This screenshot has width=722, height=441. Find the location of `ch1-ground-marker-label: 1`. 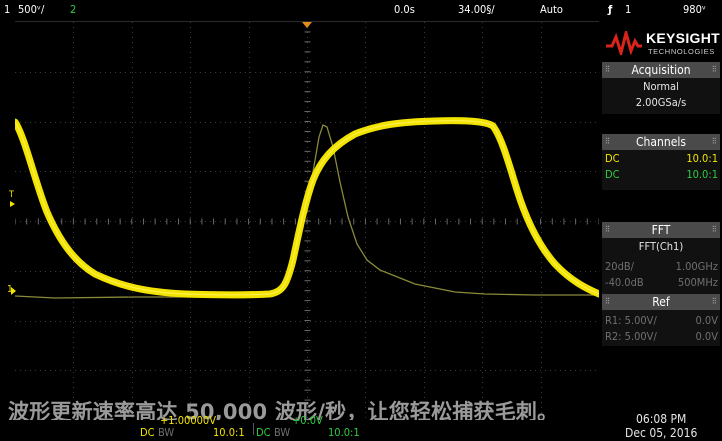

ch1-ground-marker-label: 1 is located at coordinates (10, 289).